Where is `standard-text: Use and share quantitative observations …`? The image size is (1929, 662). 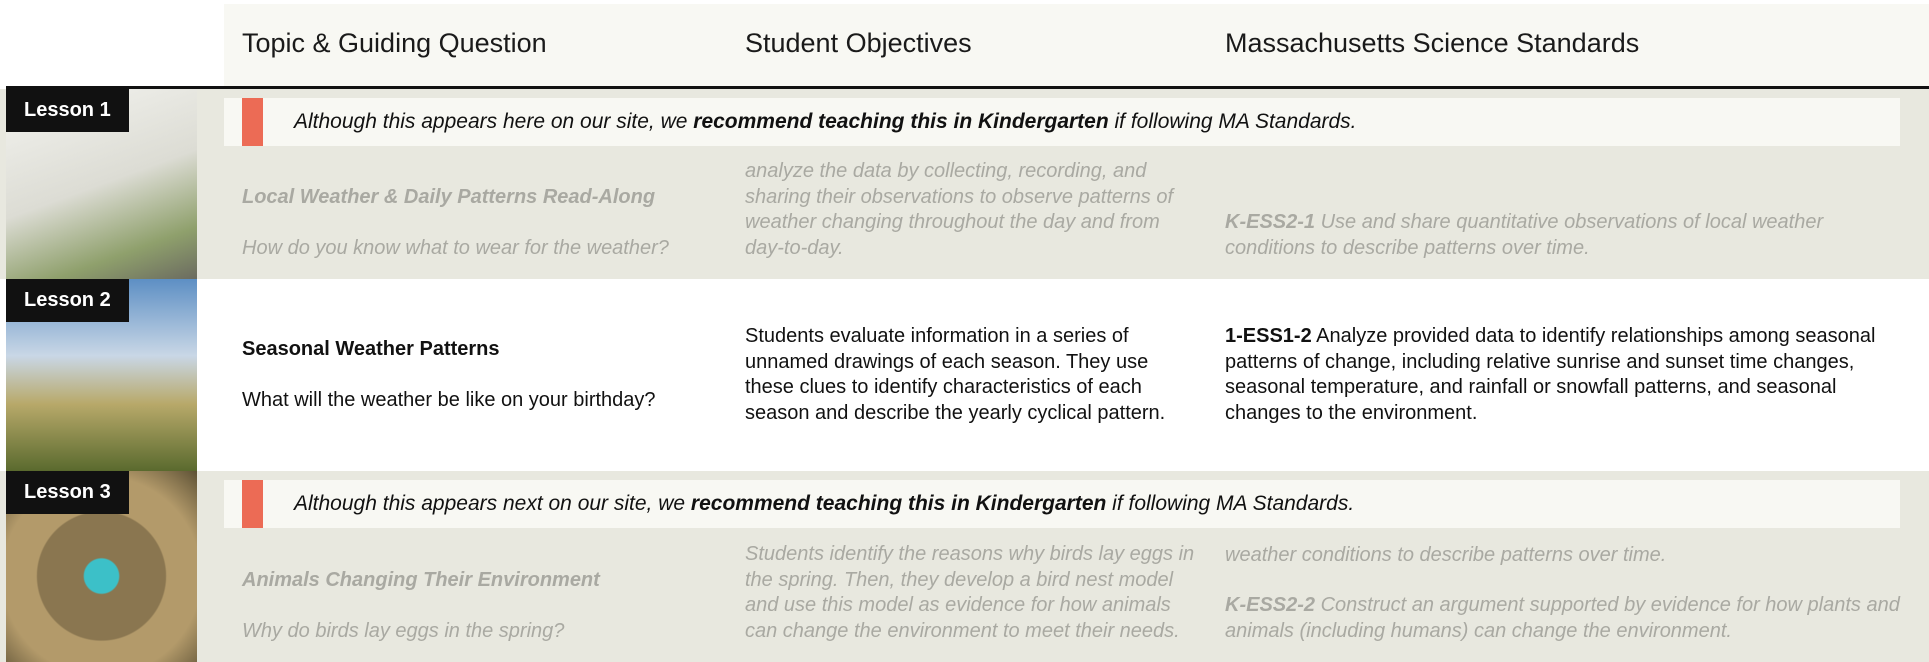
standard-text: Use and share quantitative observations … is located at coordinates (1524, 235).